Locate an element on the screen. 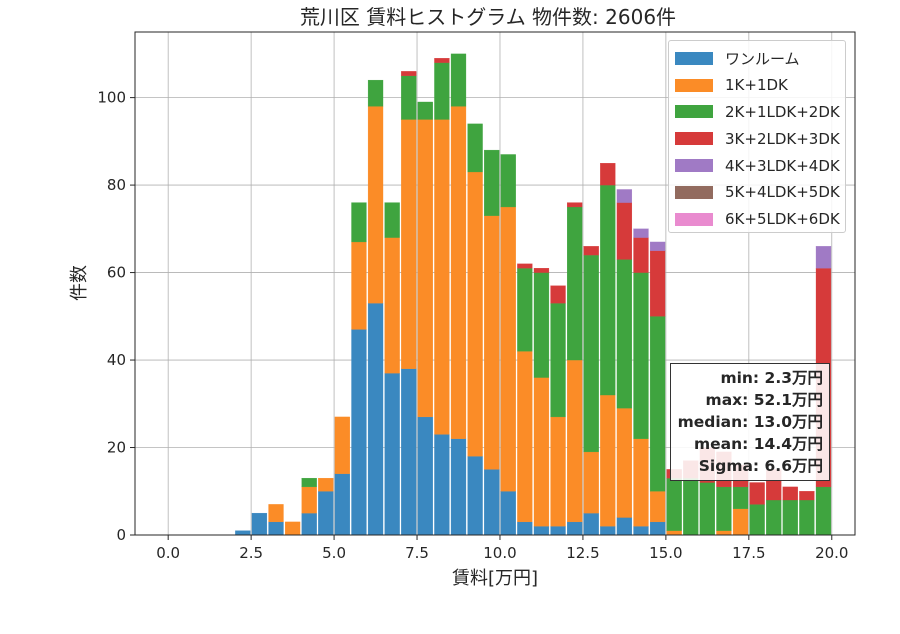 The height and width of the screenshot is (634, 900). x-tick-label: 20.0 is located at coordinates (831, 553).